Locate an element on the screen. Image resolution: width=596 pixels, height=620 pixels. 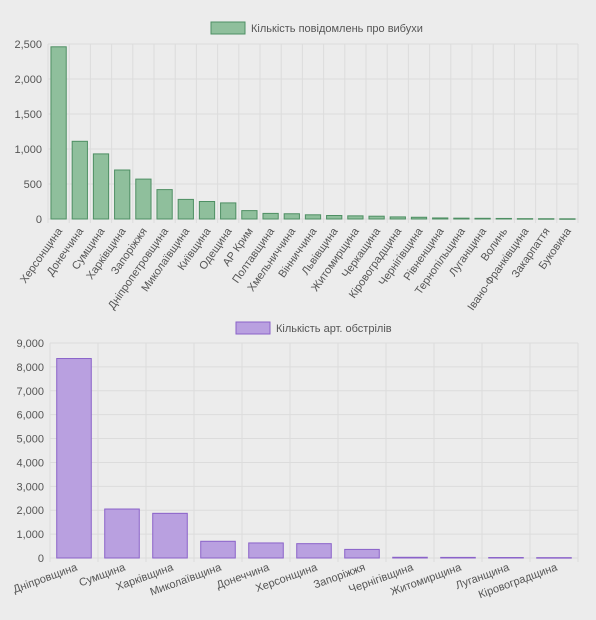
y-tick-label: 4,000 is located at coordinates (30, 463).